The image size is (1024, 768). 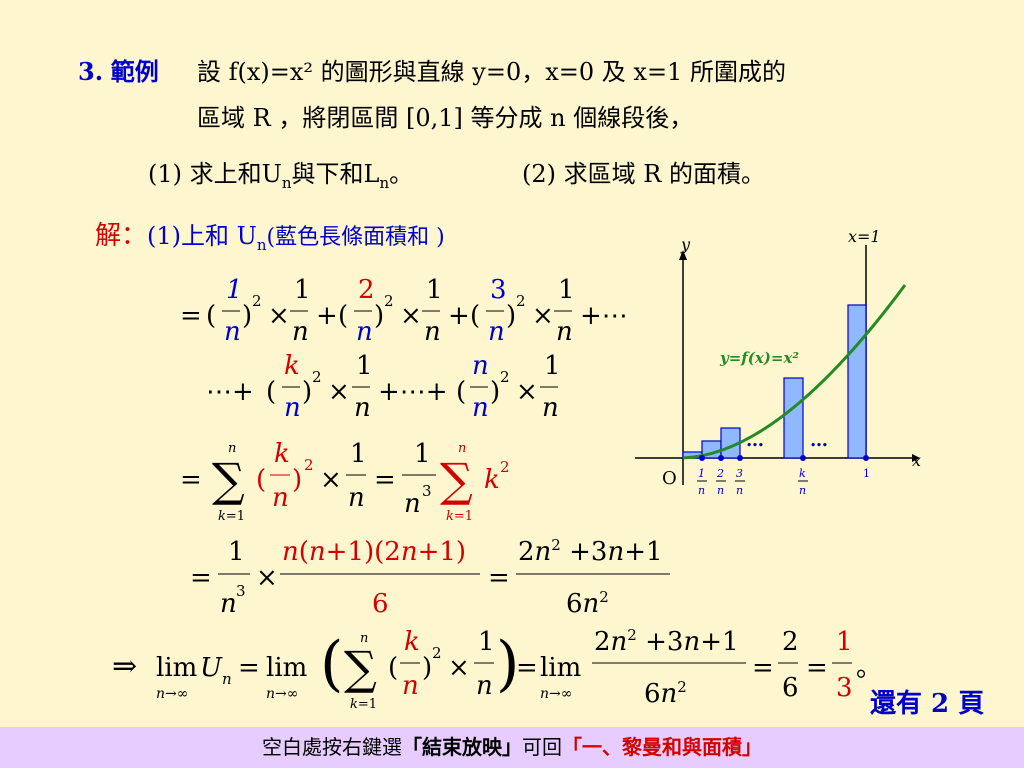 What do you see at coordinates (430, 577) in the screenshot?
I see `formula-row-4: = 1n 3 × n(n+1)(2n+1) 6 = 2n2 +3n+1 6n2` at bounding box center [430, 577].